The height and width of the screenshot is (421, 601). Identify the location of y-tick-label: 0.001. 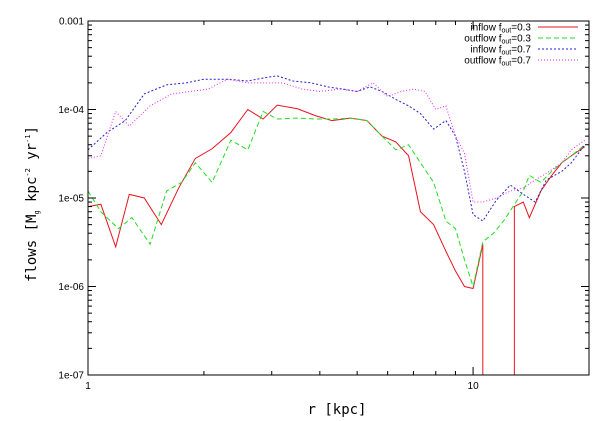
(71, 22).